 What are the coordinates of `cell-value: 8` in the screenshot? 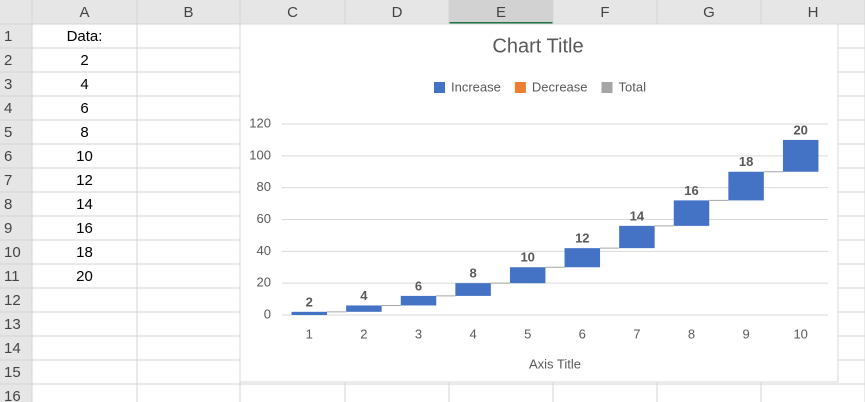 It's located at (84, 132).